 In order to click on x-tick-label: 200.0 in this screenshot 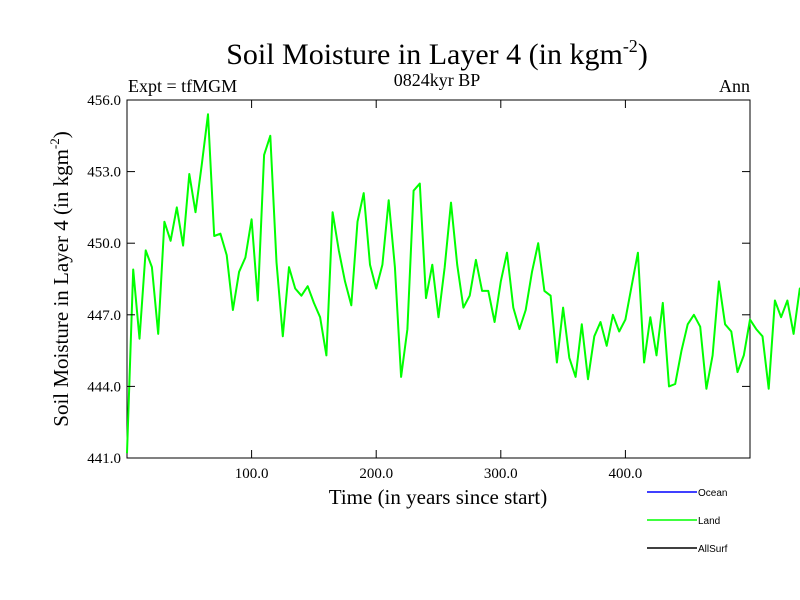, I will do `click(376, 474)`.